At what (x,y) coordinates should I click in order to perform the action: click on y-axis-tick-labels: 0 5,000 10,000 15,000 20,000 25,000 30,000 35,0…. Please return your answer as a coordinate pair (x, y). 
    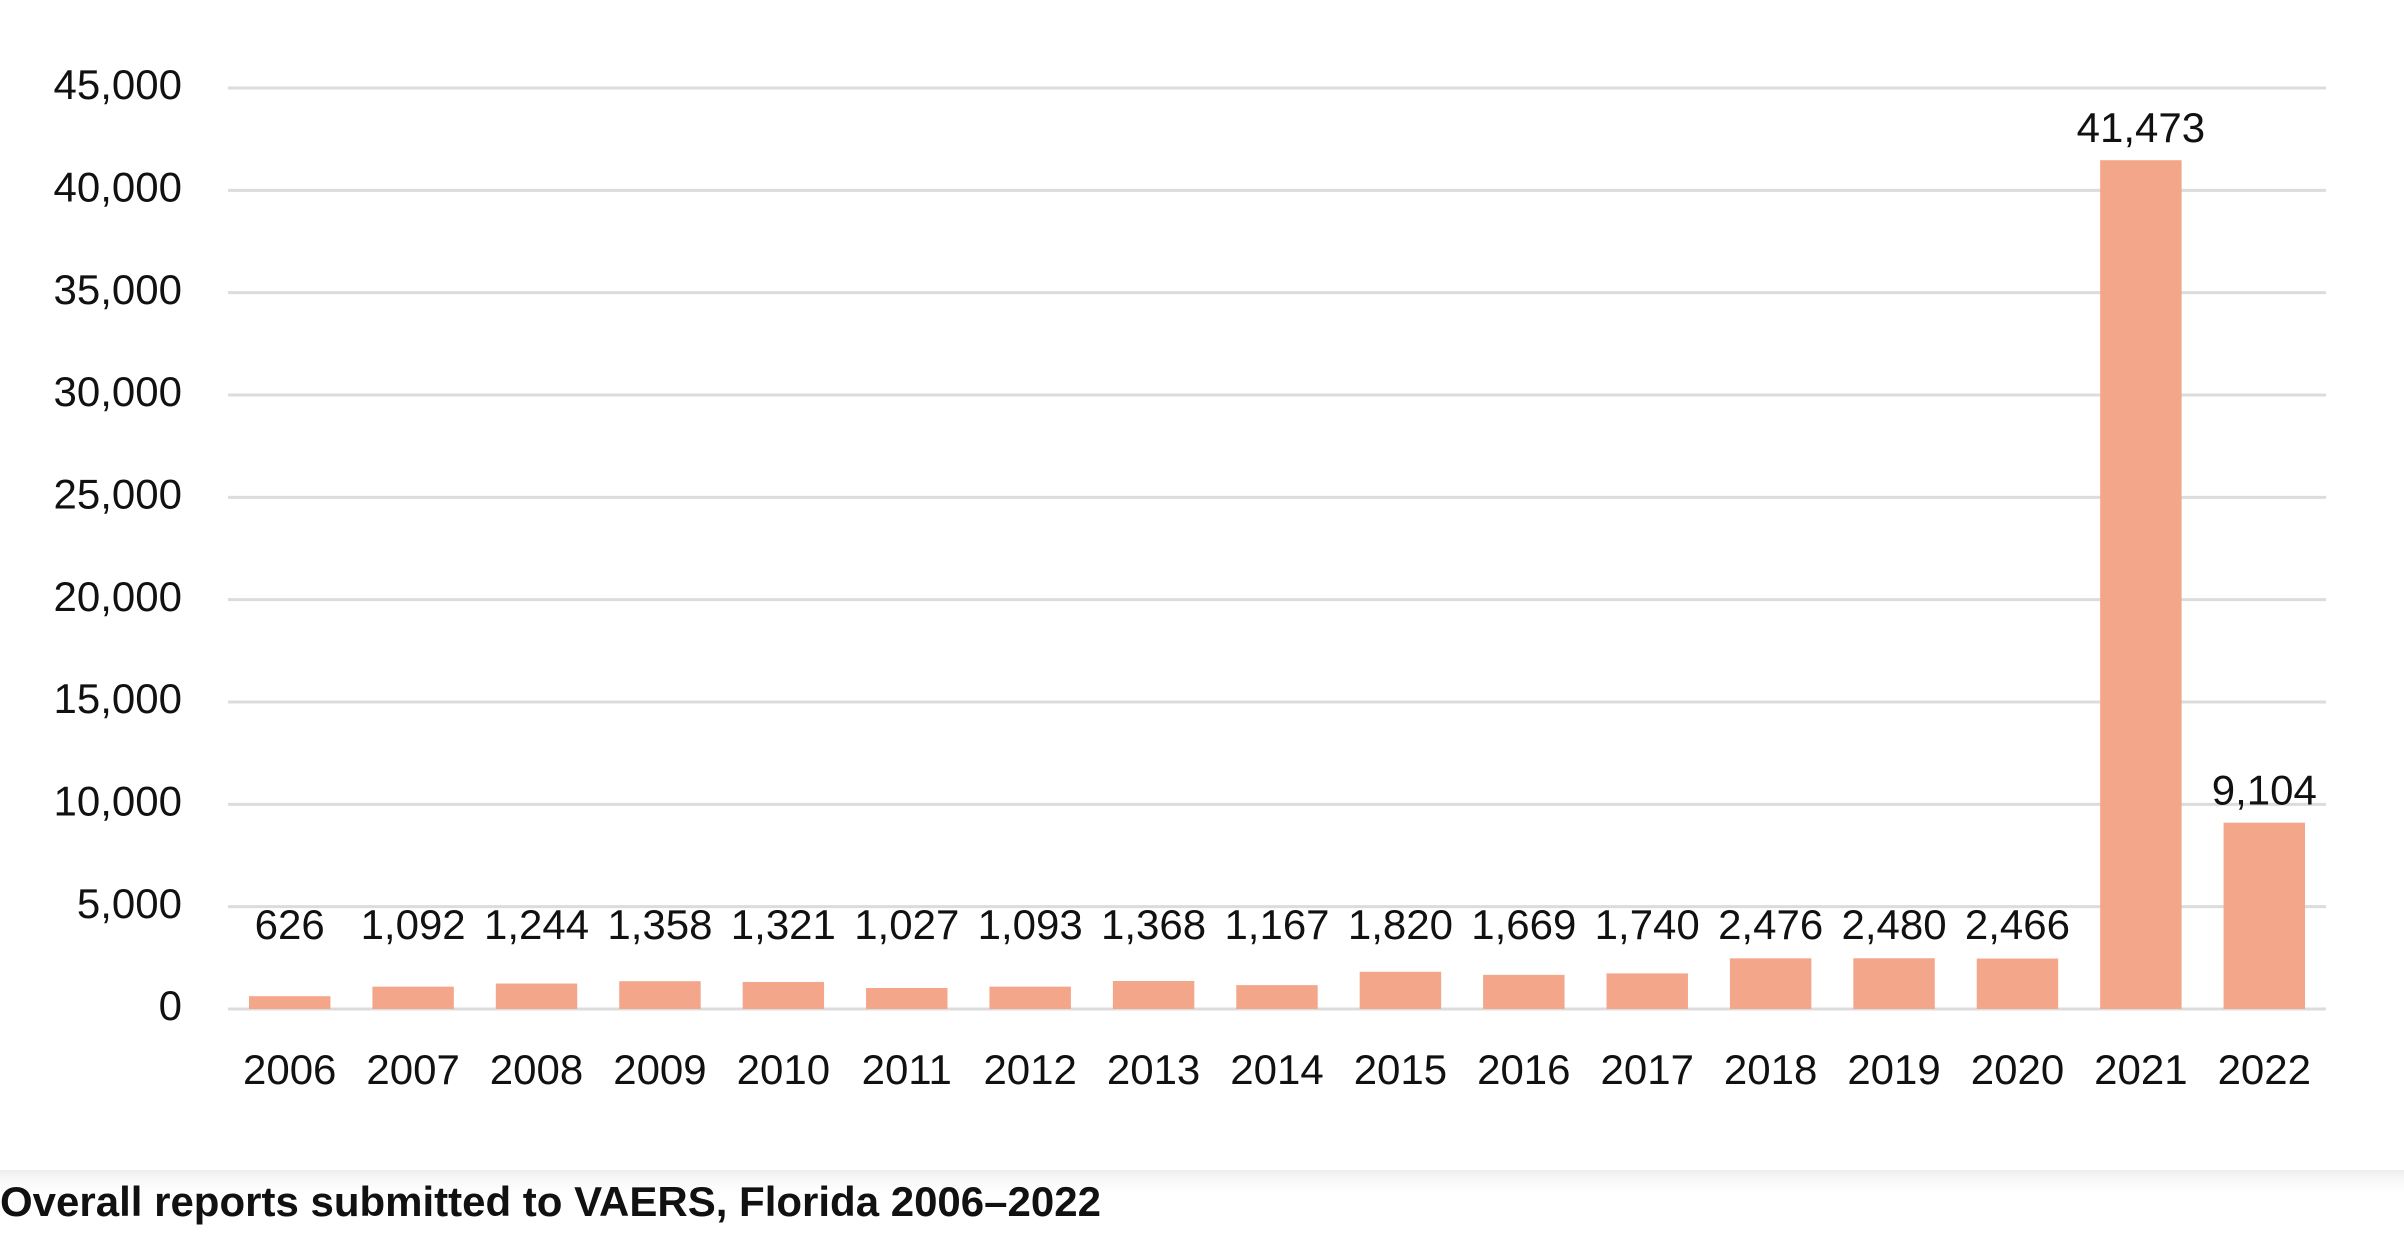
    Looking at the image, I should click on (118, 545).